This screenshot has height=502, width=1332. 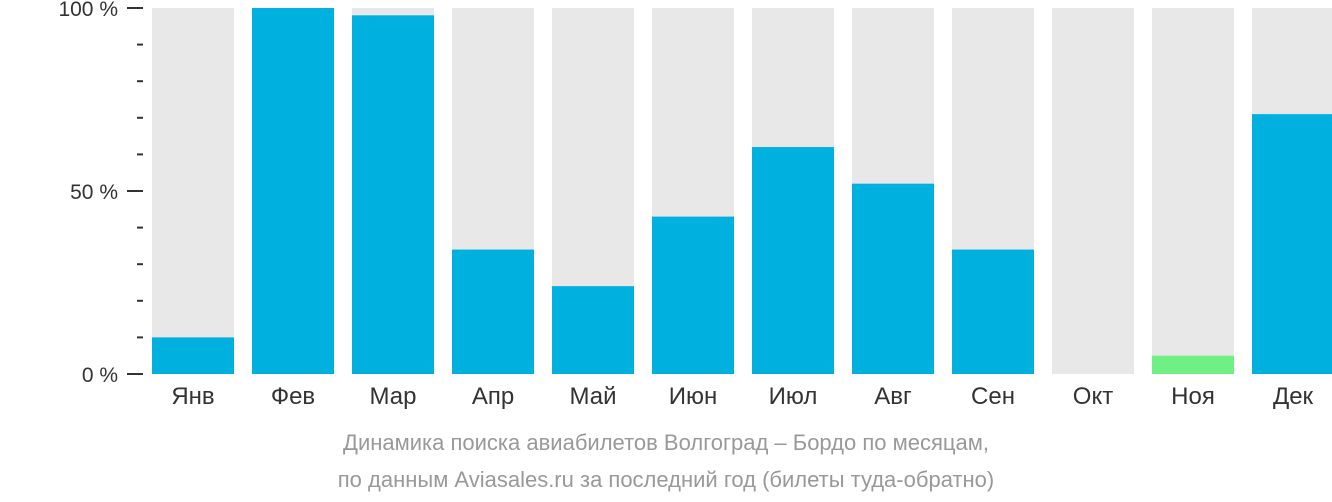 I want to click on y-axis: 0 % 50 % 100 %, so click(x=100, y=193).